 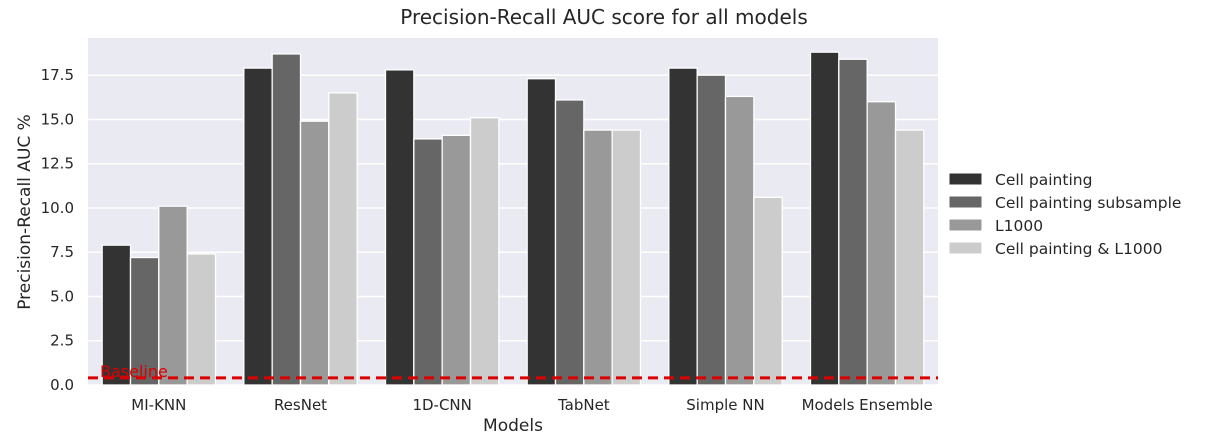 What do you see at coordinates (300, 405) in the screenshot?
I see `x-tick-label: ResNet` at bounding box center [300, 405].